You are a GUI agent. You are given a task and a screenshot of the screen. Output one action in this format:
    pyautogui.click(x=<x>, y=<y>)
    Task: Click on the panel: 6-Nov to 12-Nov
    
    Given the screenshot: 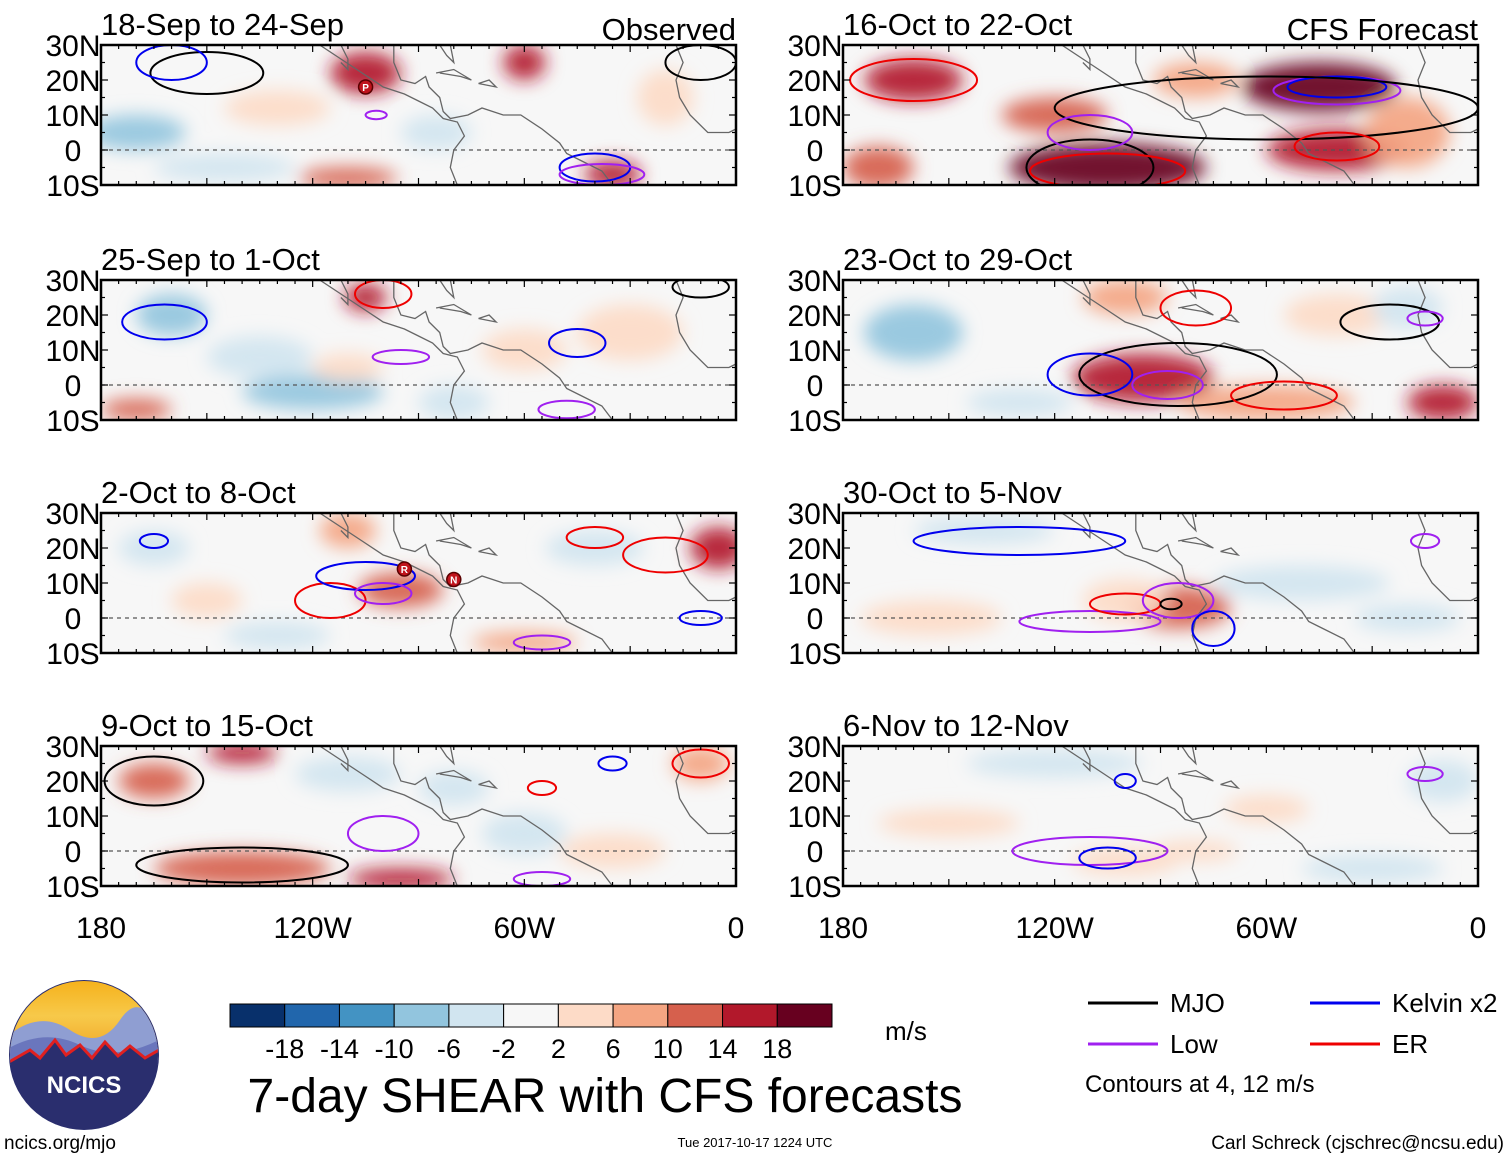 What is the action you would take?
    pyautogui.click(x=1160, y=798)
    